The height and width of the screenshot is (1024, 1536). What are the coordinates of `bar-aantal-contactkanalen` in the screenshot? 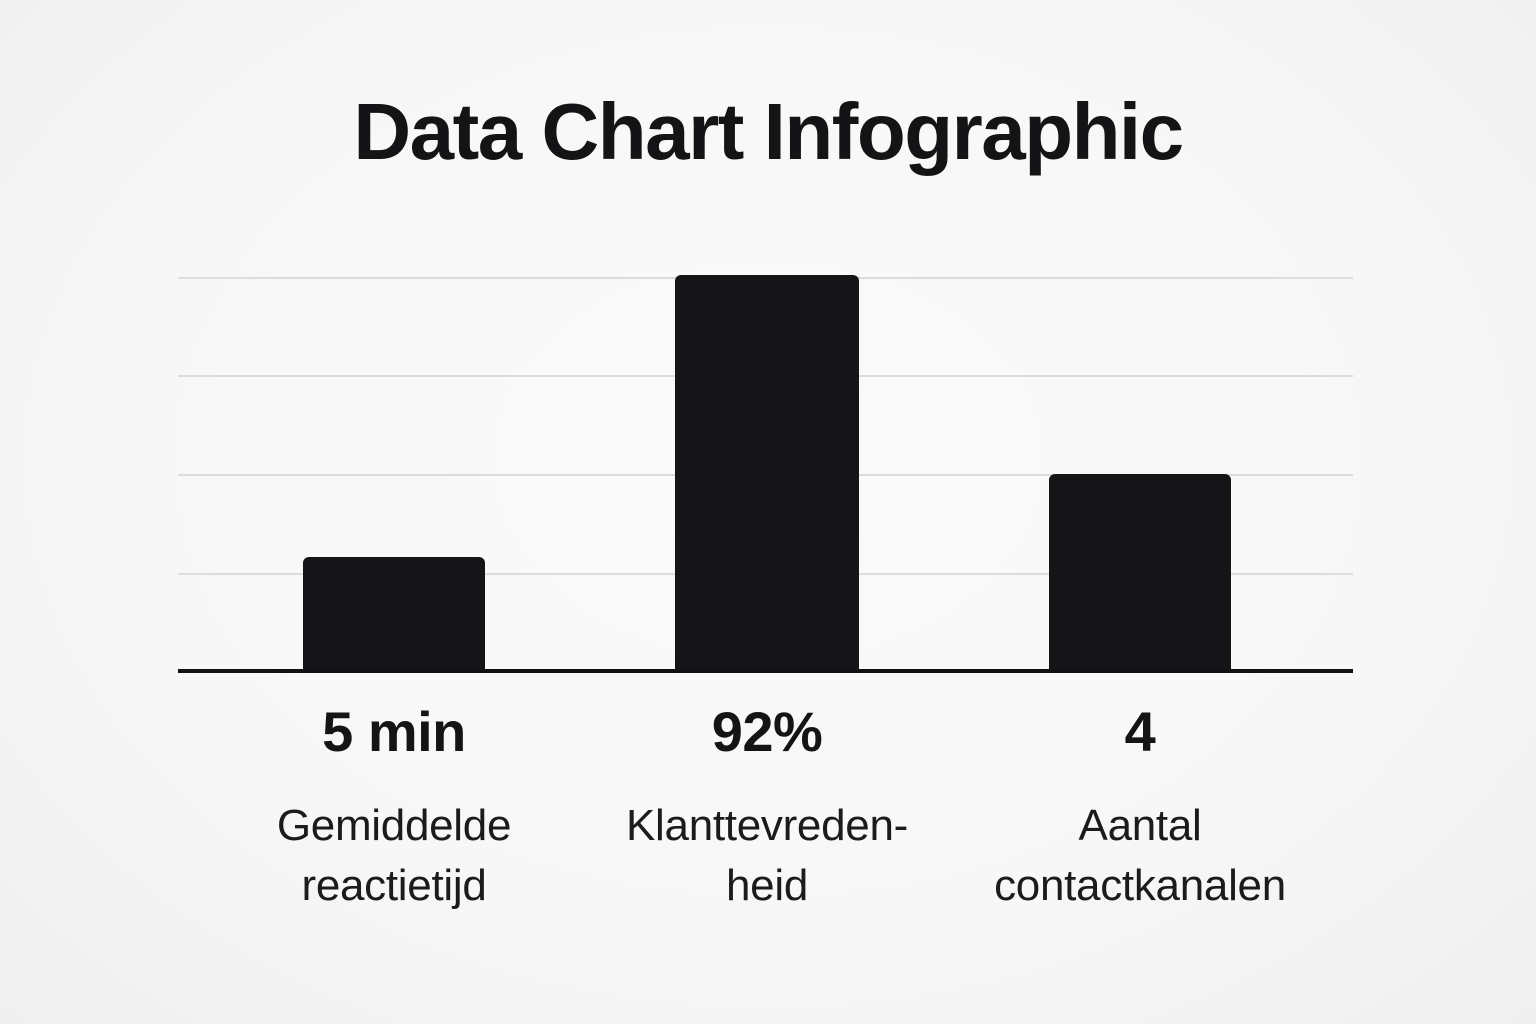 It's located at (1140, 572).